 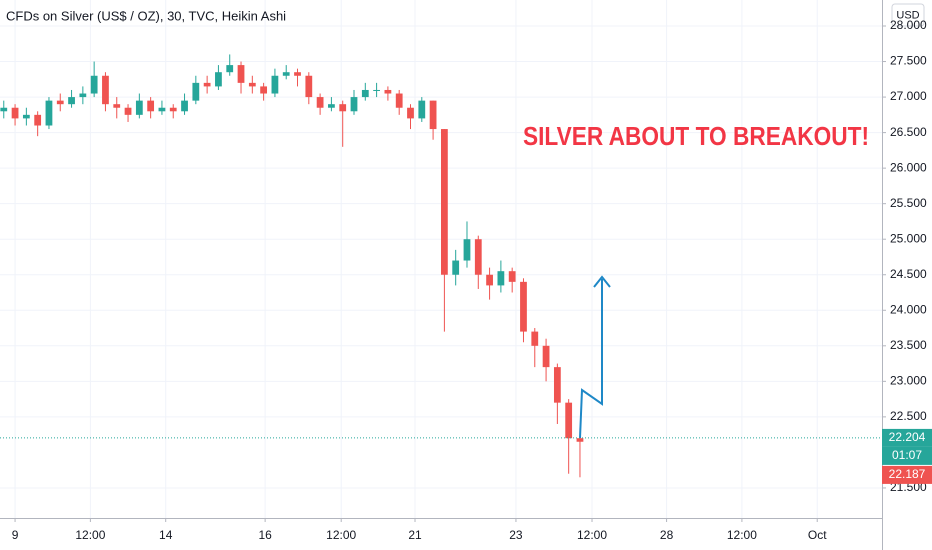 I want to click on x-tick-label: 9, so click(x=15, y=535).